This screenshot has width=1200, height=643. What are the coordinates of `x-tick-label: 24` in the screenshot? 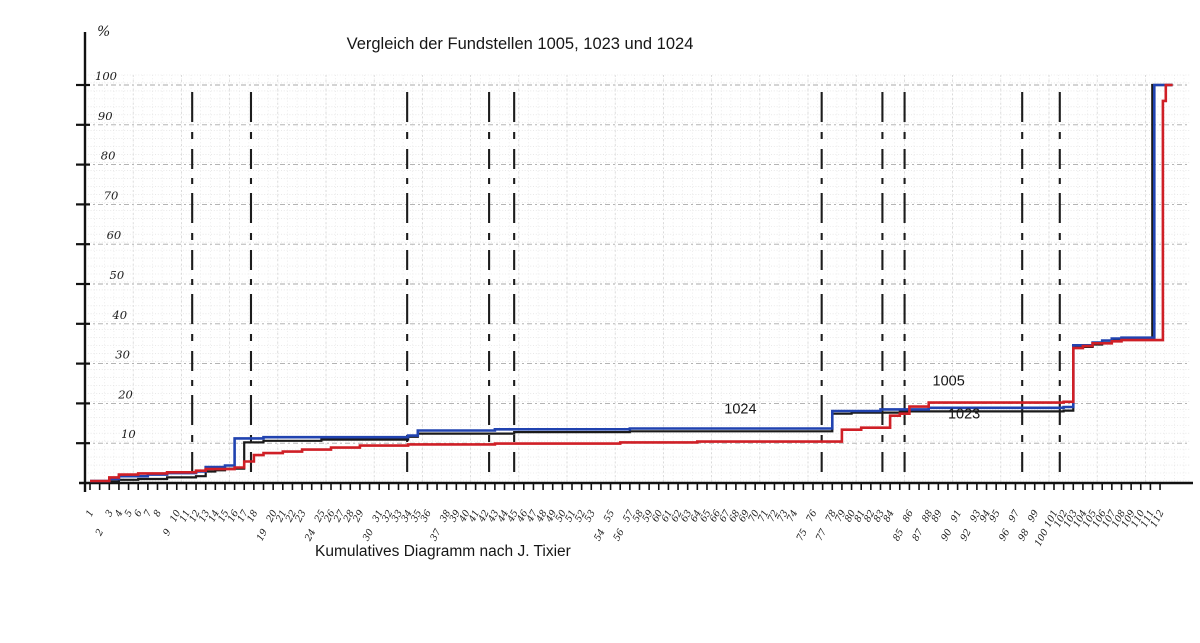 It's located at (311, 535).